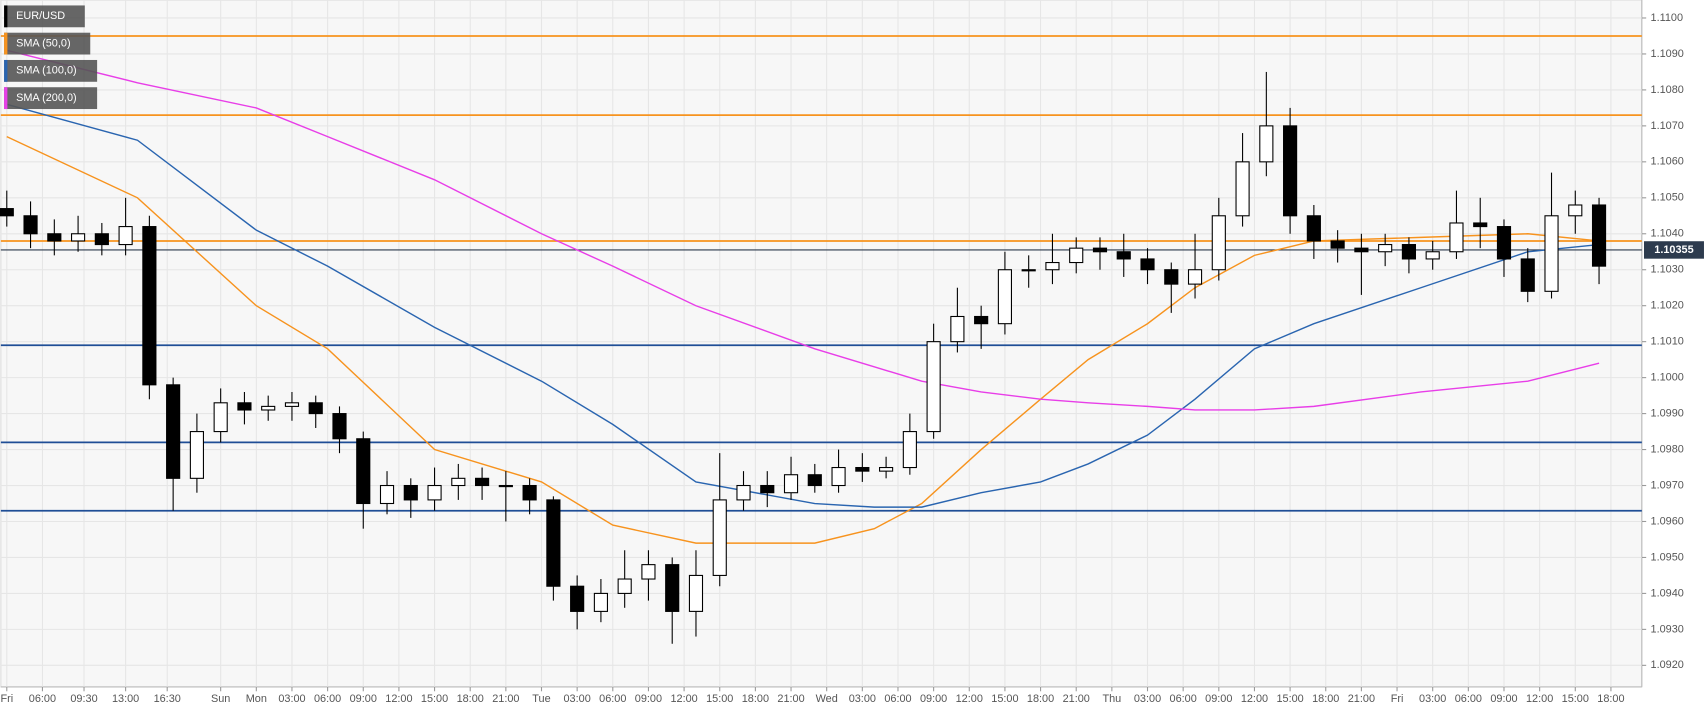  What do you see at coordinates (1667, 90) in the screenshot?
I see `y-tick-label: 1.1080` at bounding box center [1667, 90].